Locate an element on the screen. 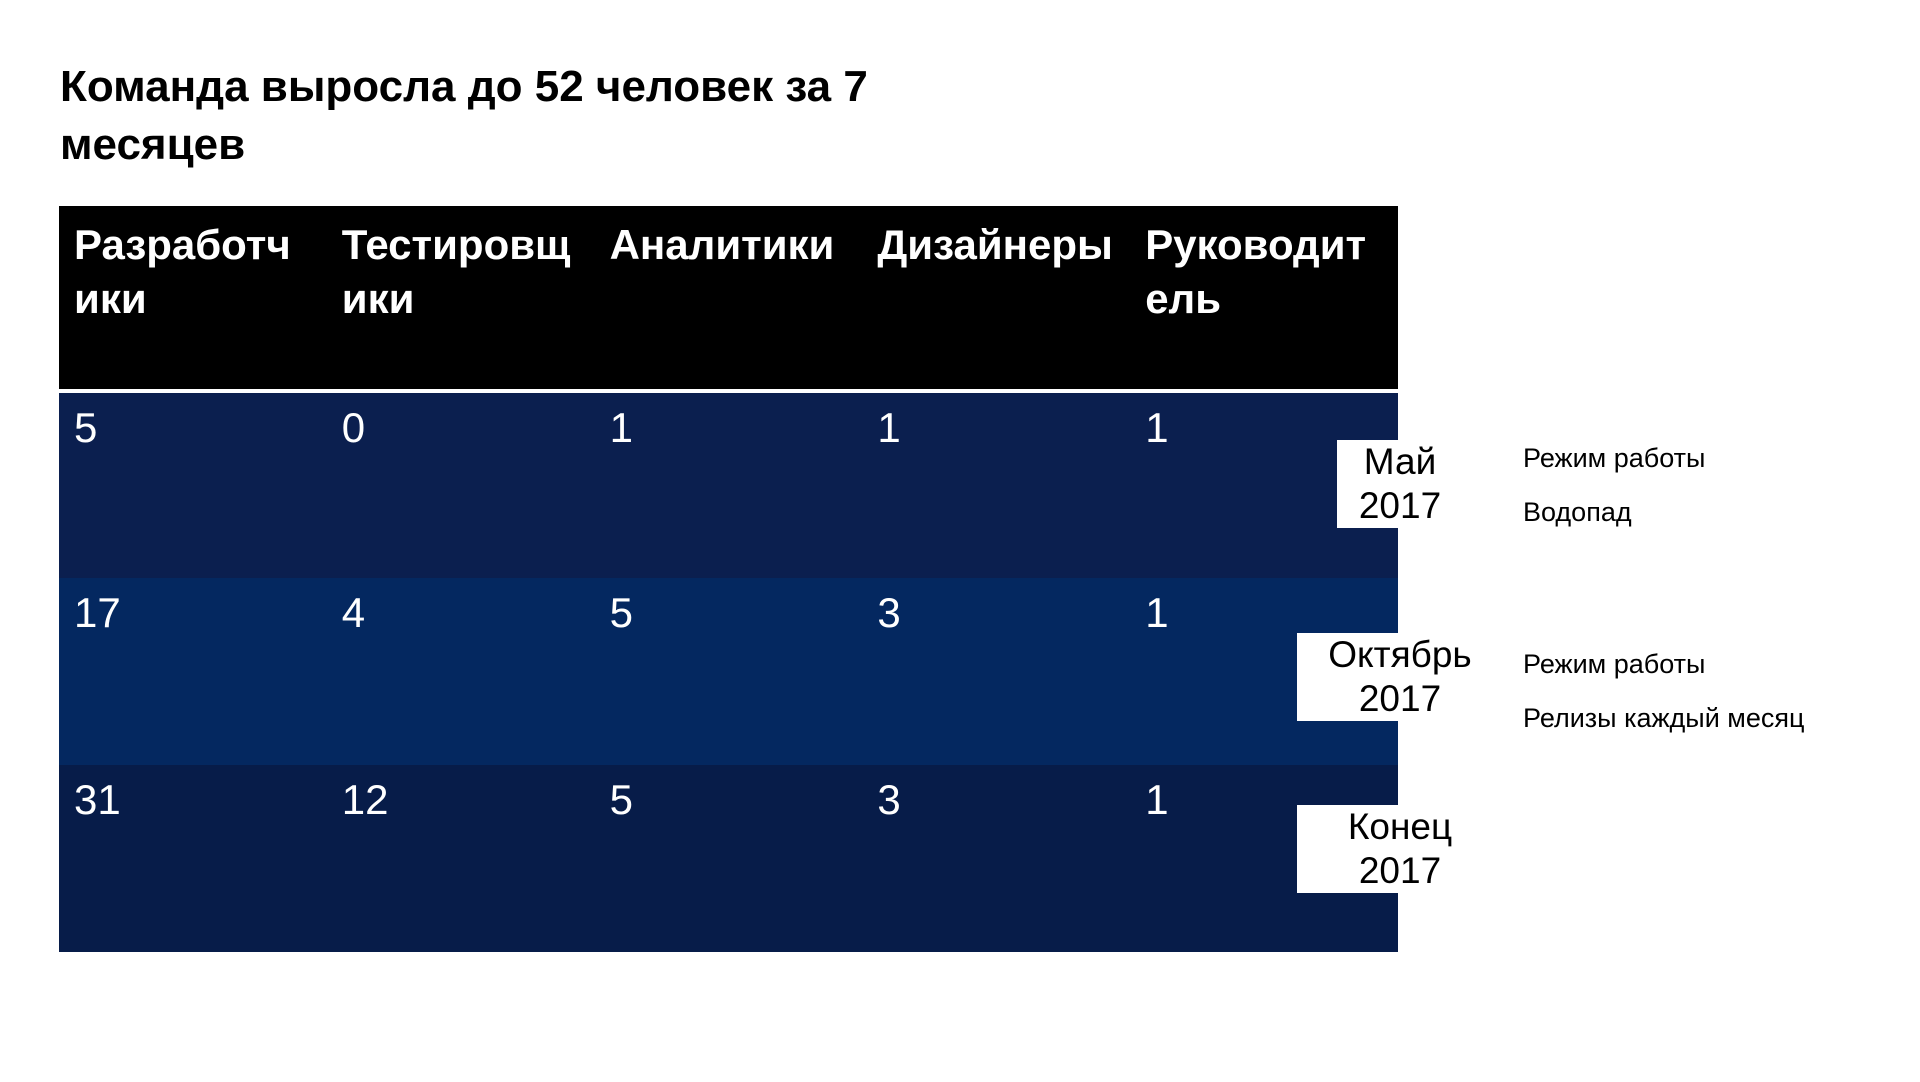 Image resolution: width=1920 pixels, height=1082 pixels. table-row: 31 12 5 3 1 is located at coordinates (728, 858).